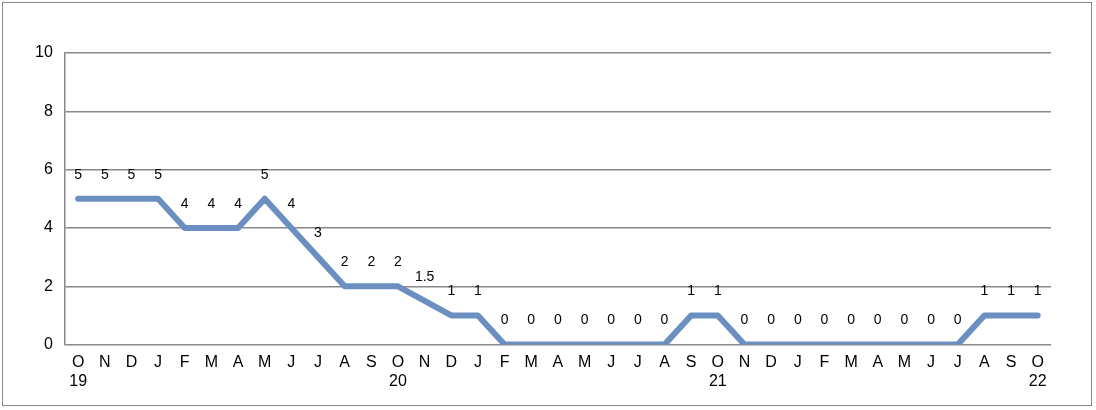  What do you see at coordinates (48, 169) in the screenshot?
I see `y-tick-label: 6` at bounding box center [48, 169].